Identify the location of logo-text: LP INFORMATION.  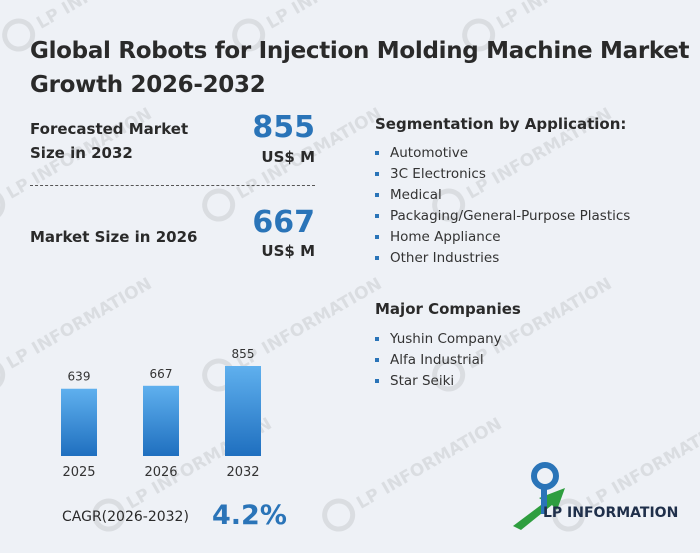
(611, 513).